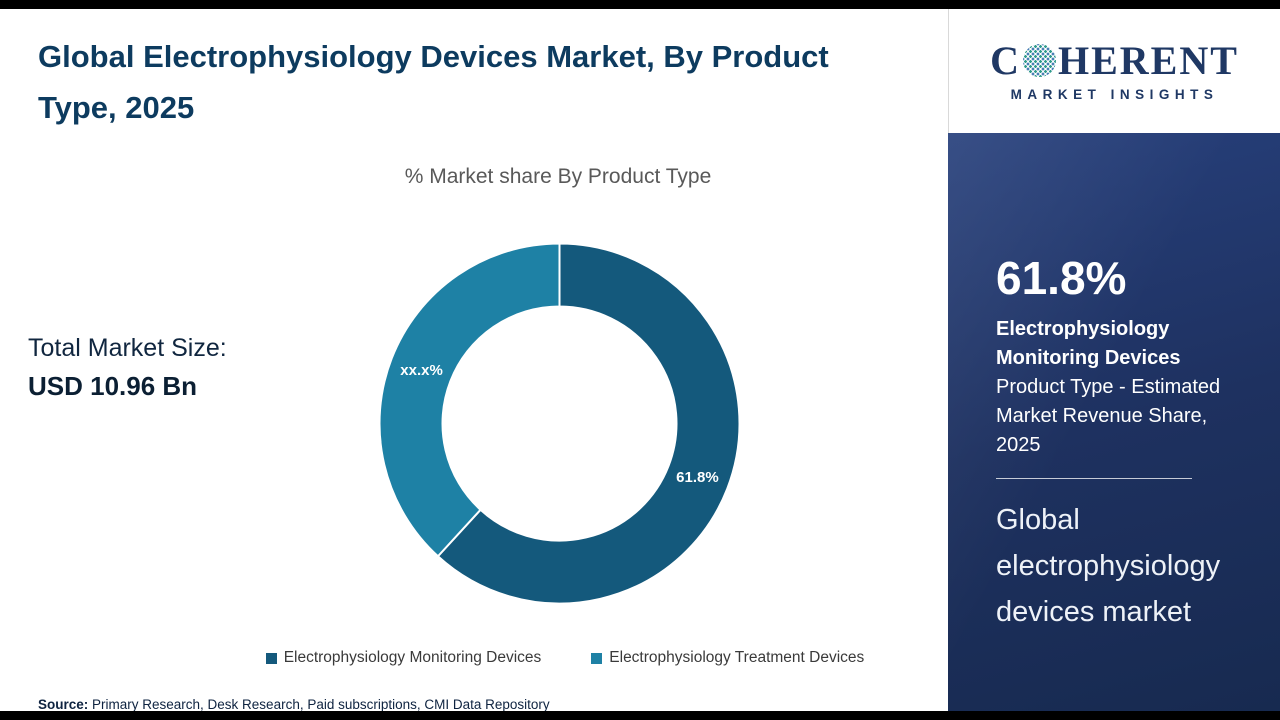  What do you see at coordinates (1061, 278) in the screenshot?
I see `stat-value: 61.8%` at bounding box center [1061, 278].